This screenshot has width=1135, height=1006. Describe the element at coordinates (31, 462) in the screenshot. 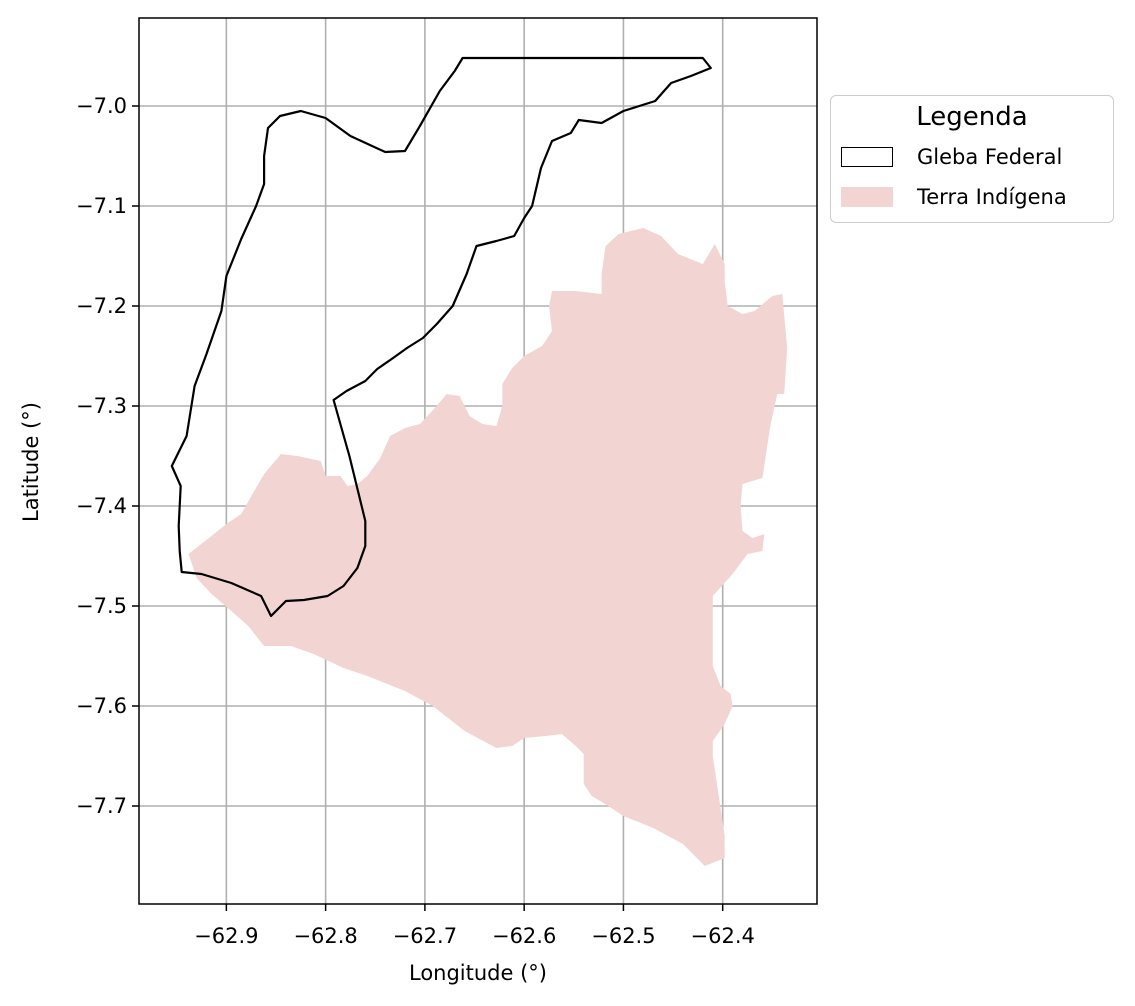

I see `y-axis-title: Latitude (°)` at that location.